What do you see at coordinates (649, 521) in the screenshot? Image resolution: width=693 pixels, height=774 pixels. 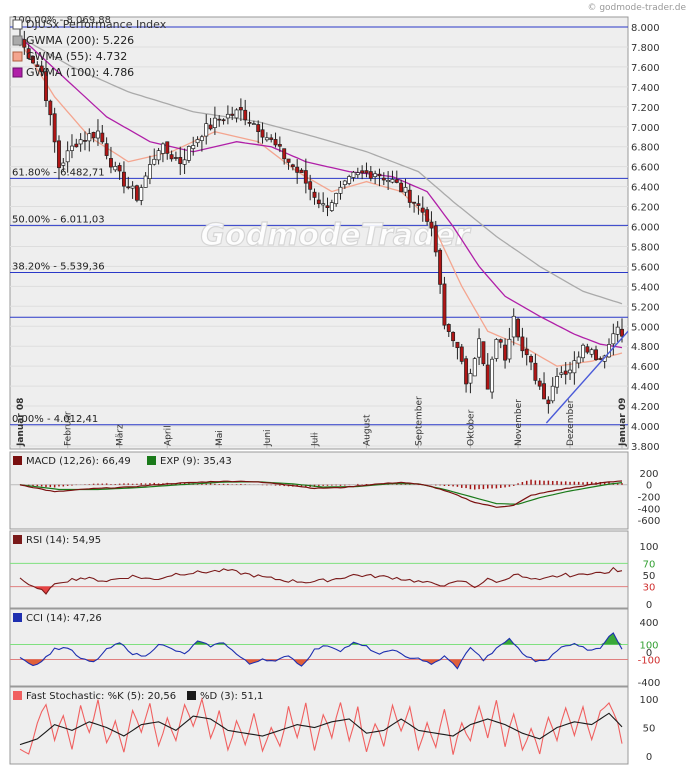 I see `y-tick-label: -600` at bounding box center [649, 521].